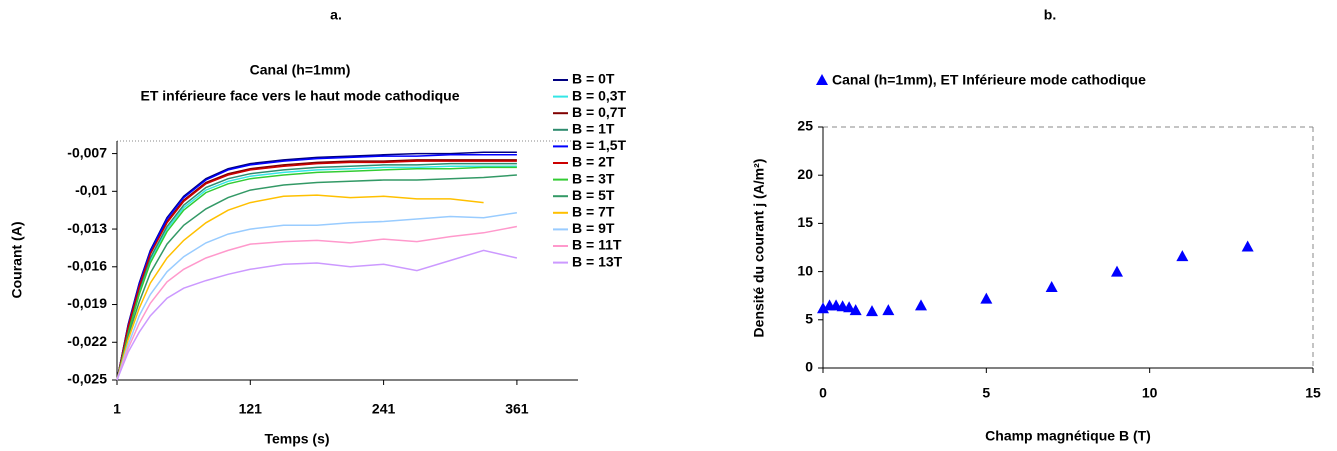 The height and width of the screenshot is (451, 1337). I want to click on y-axis-label: Courant (A), so click(17, 260).